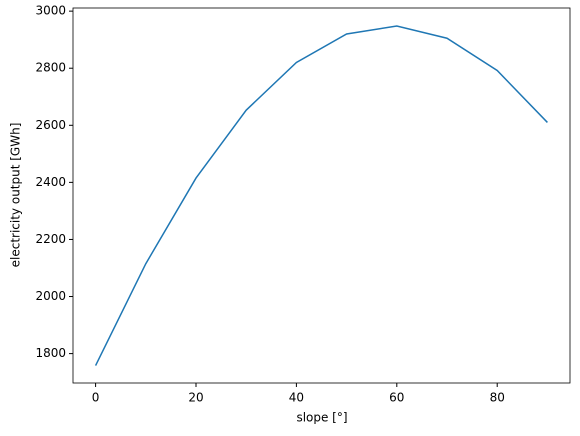 The image size is (580, 436). Describe the element at coordinates (50, 353) in the screenshot. I see `y-tick-label: 1800` at that location.